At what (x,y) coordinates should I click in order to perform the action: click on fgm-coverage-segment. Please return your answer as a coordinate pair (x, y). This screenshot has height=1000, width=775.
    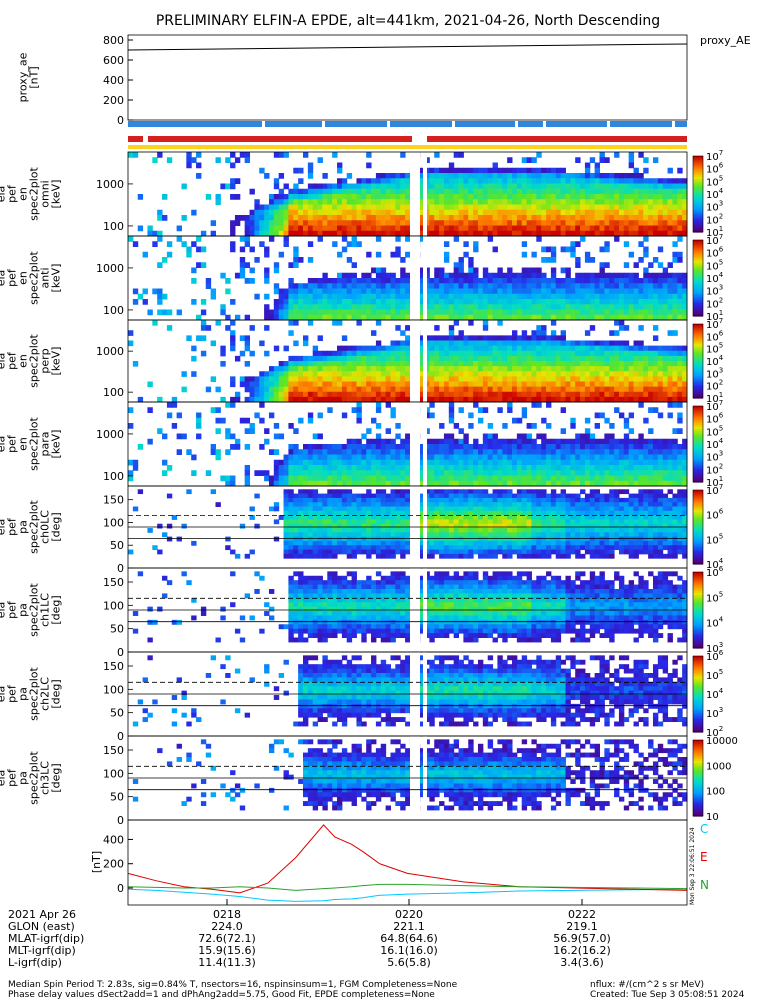
    Looking at the image, I should click on (356, 124).